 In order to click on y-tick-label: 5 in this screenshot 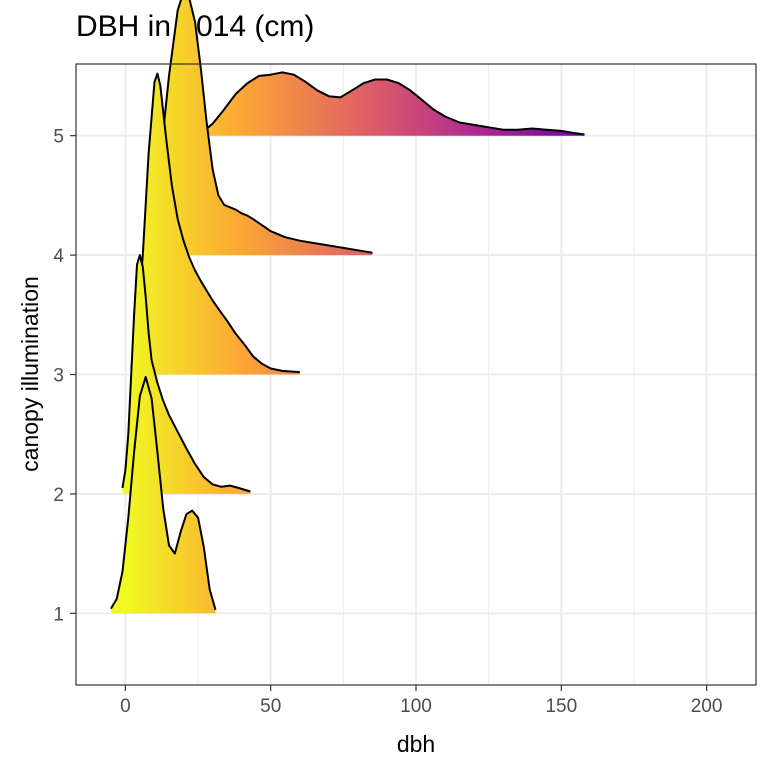, I will do `click(58, 137)`.